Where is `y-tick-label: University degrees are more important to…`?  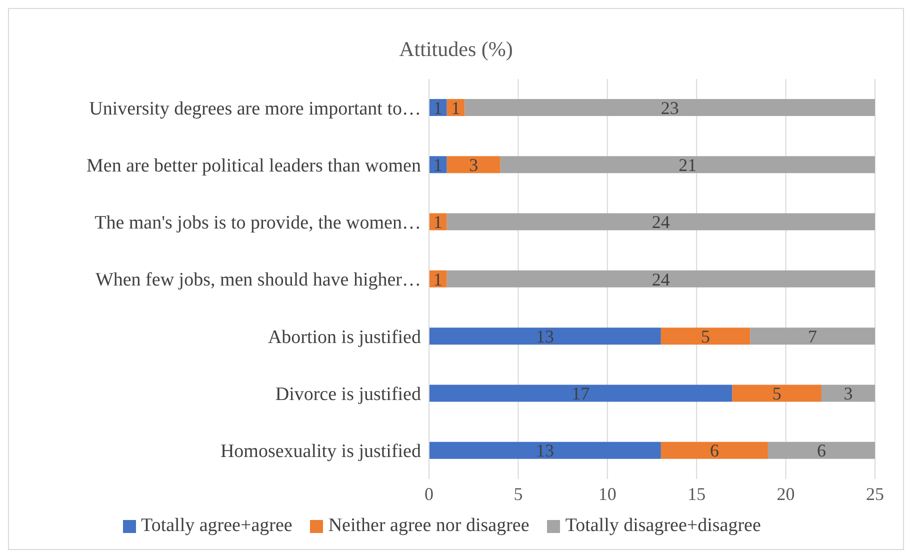
y-tick-label: University degrees are more important to… is located at coordinates (255, 109).